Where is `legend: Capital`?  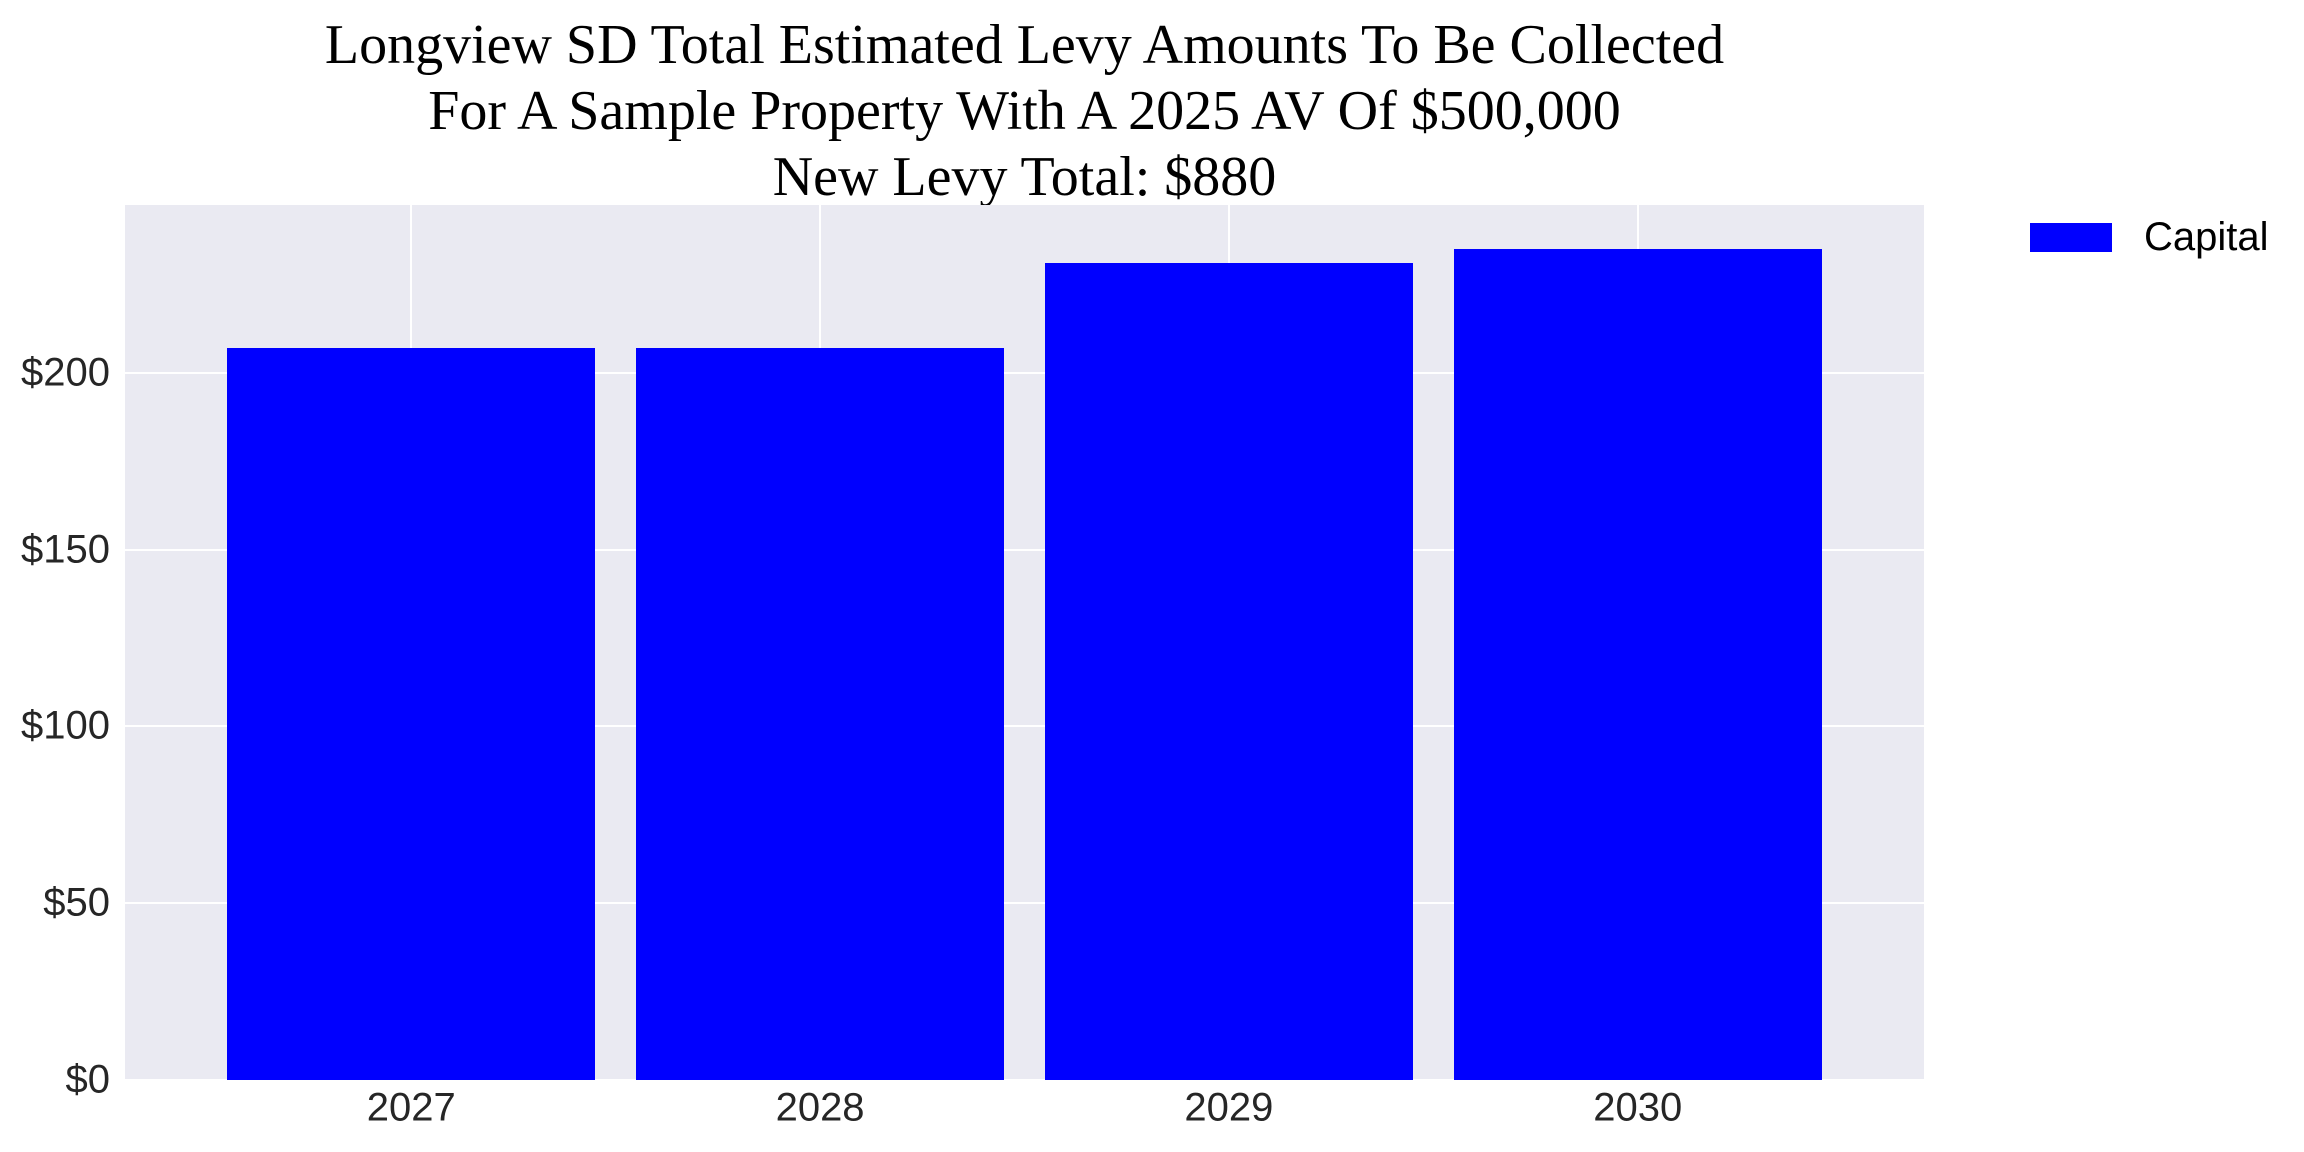
legend: Capital is located at coordinates (2149, 237).